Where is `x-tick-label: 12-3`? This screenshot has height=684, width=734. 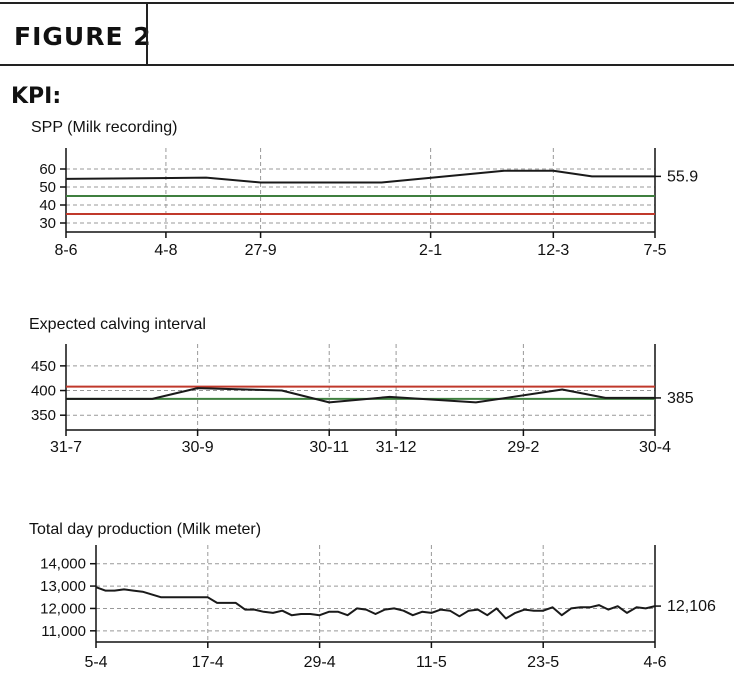 x-tick-label: 12-3 is located at coordinates (553, 250).